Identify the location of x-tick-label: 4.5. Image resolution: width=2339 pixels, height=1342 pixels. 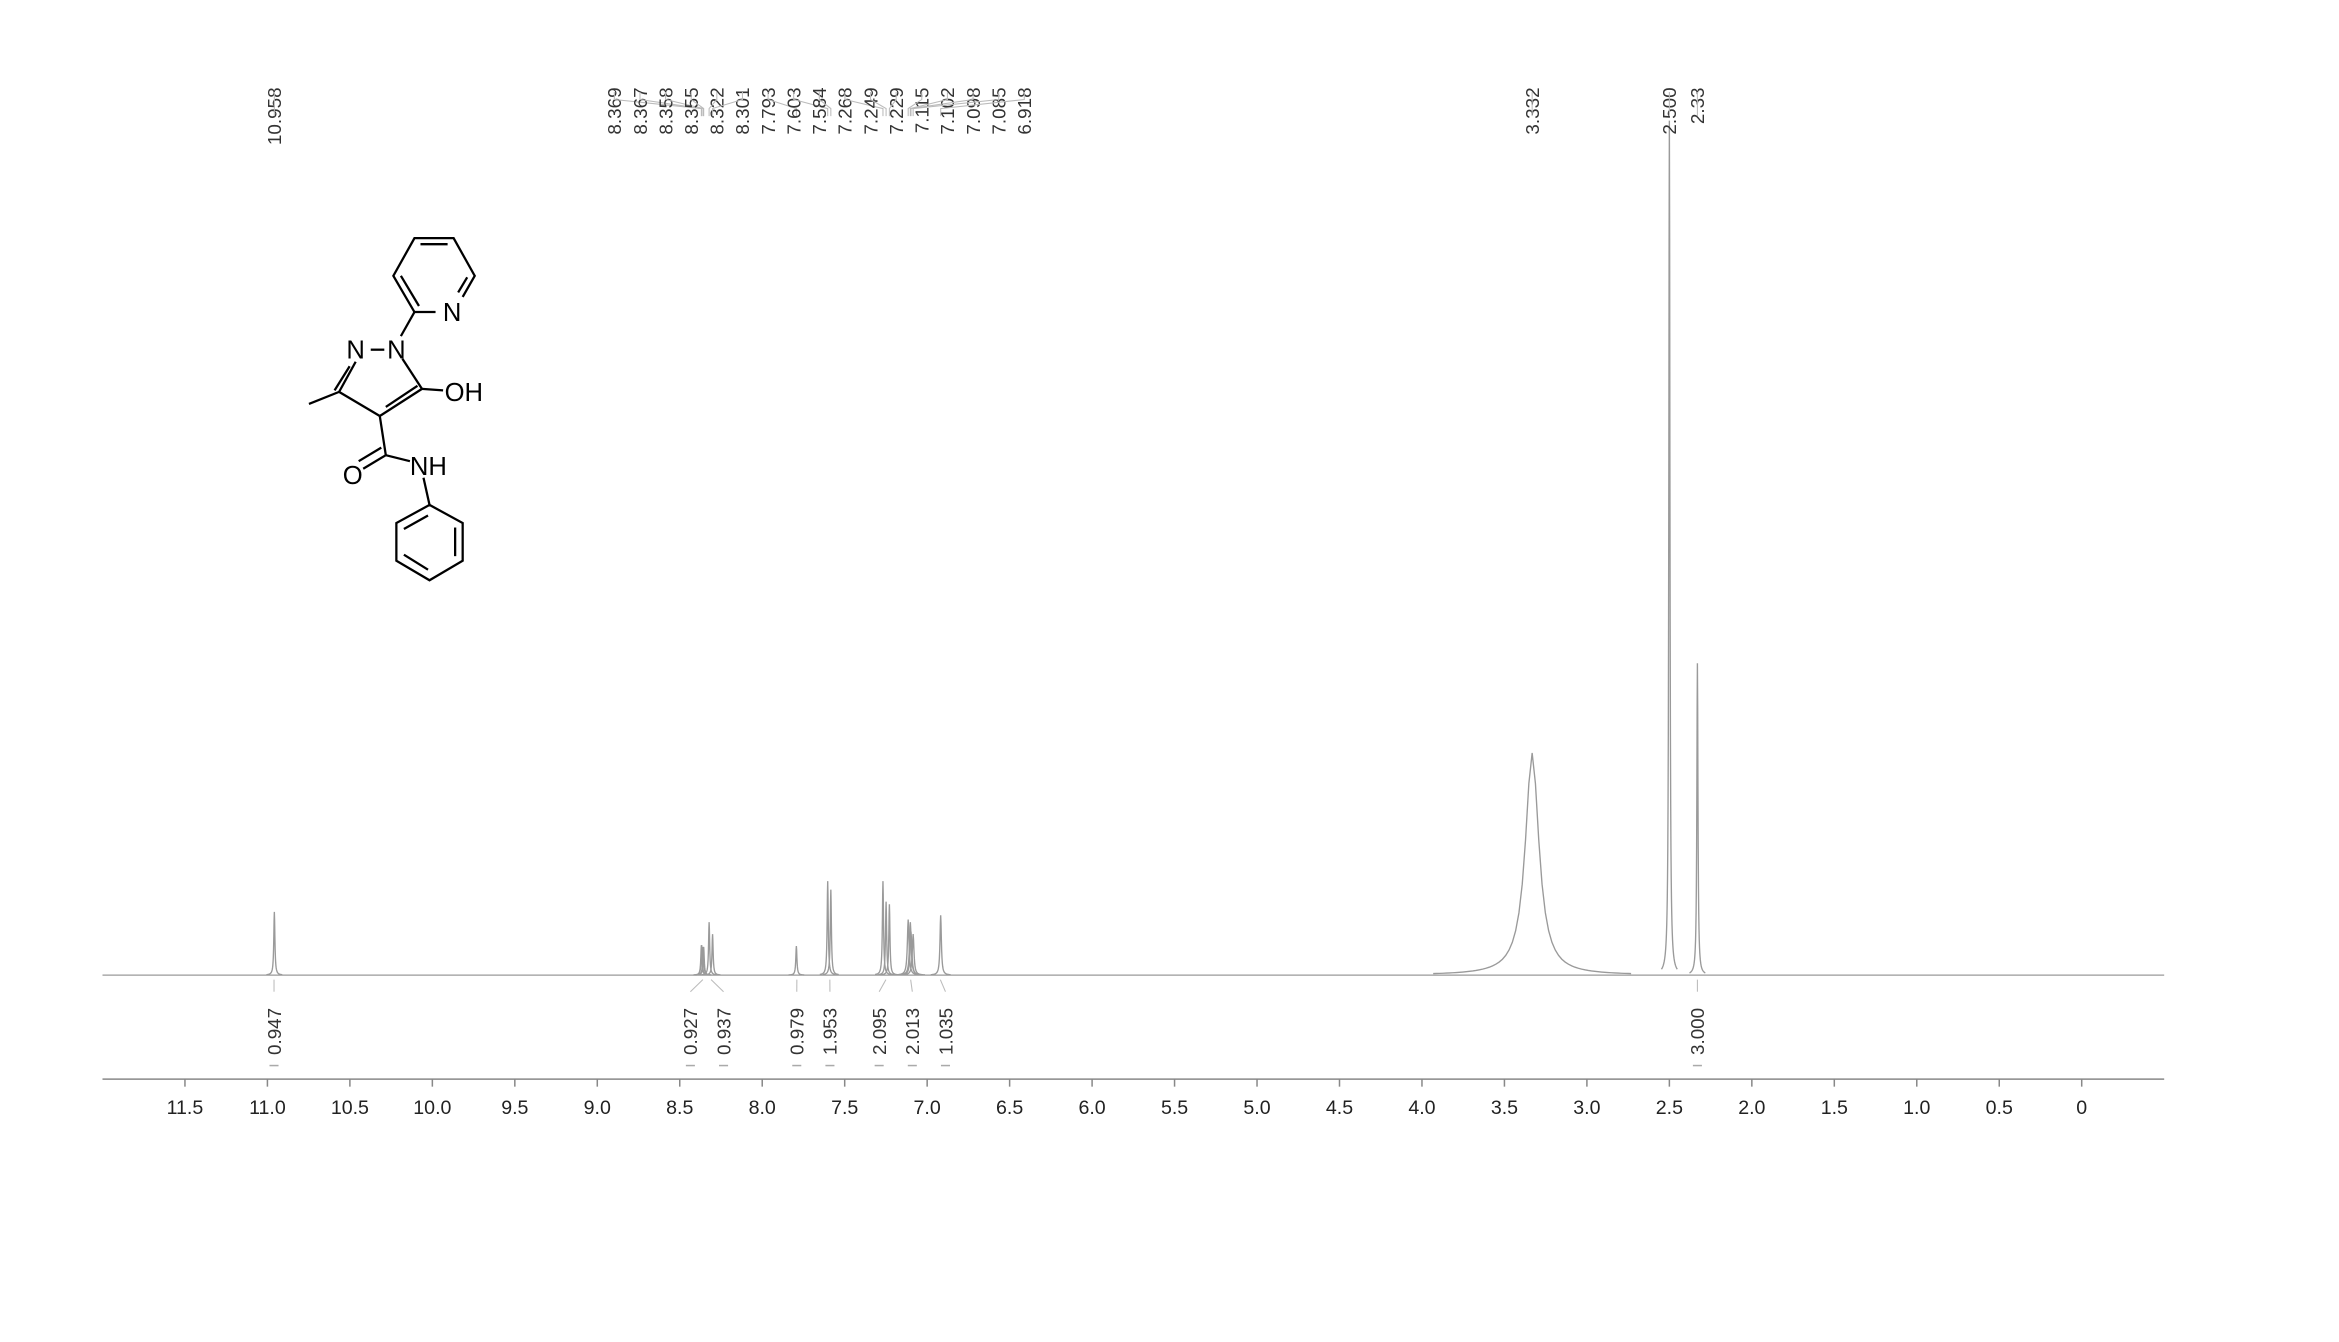
(1339, 1108).